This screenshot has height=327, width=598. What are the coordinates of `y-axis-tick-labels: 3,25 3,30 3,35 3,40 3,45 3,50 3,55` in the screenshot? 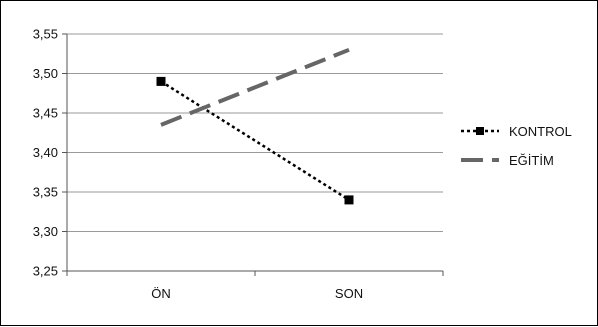 It's located at (45, 153).